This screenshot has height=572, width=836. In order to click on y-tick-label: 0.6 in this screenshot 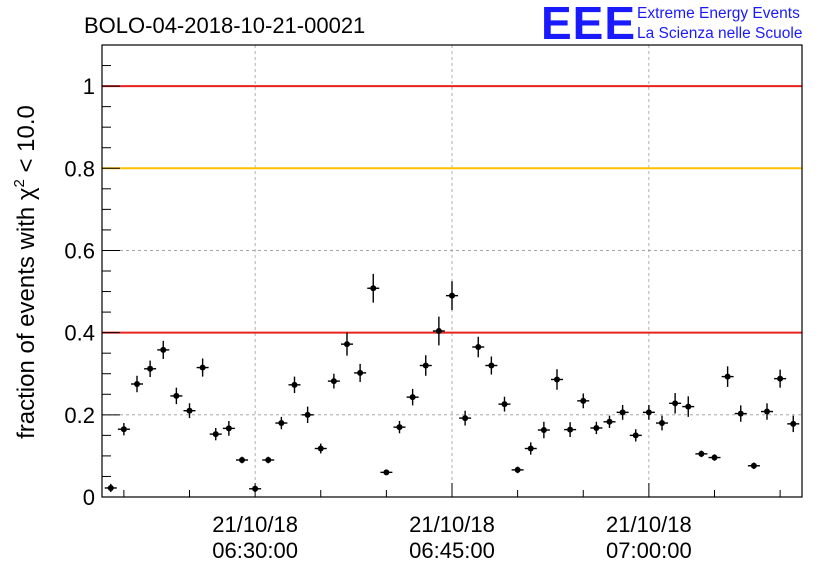, I will do `click(79, 250)`.